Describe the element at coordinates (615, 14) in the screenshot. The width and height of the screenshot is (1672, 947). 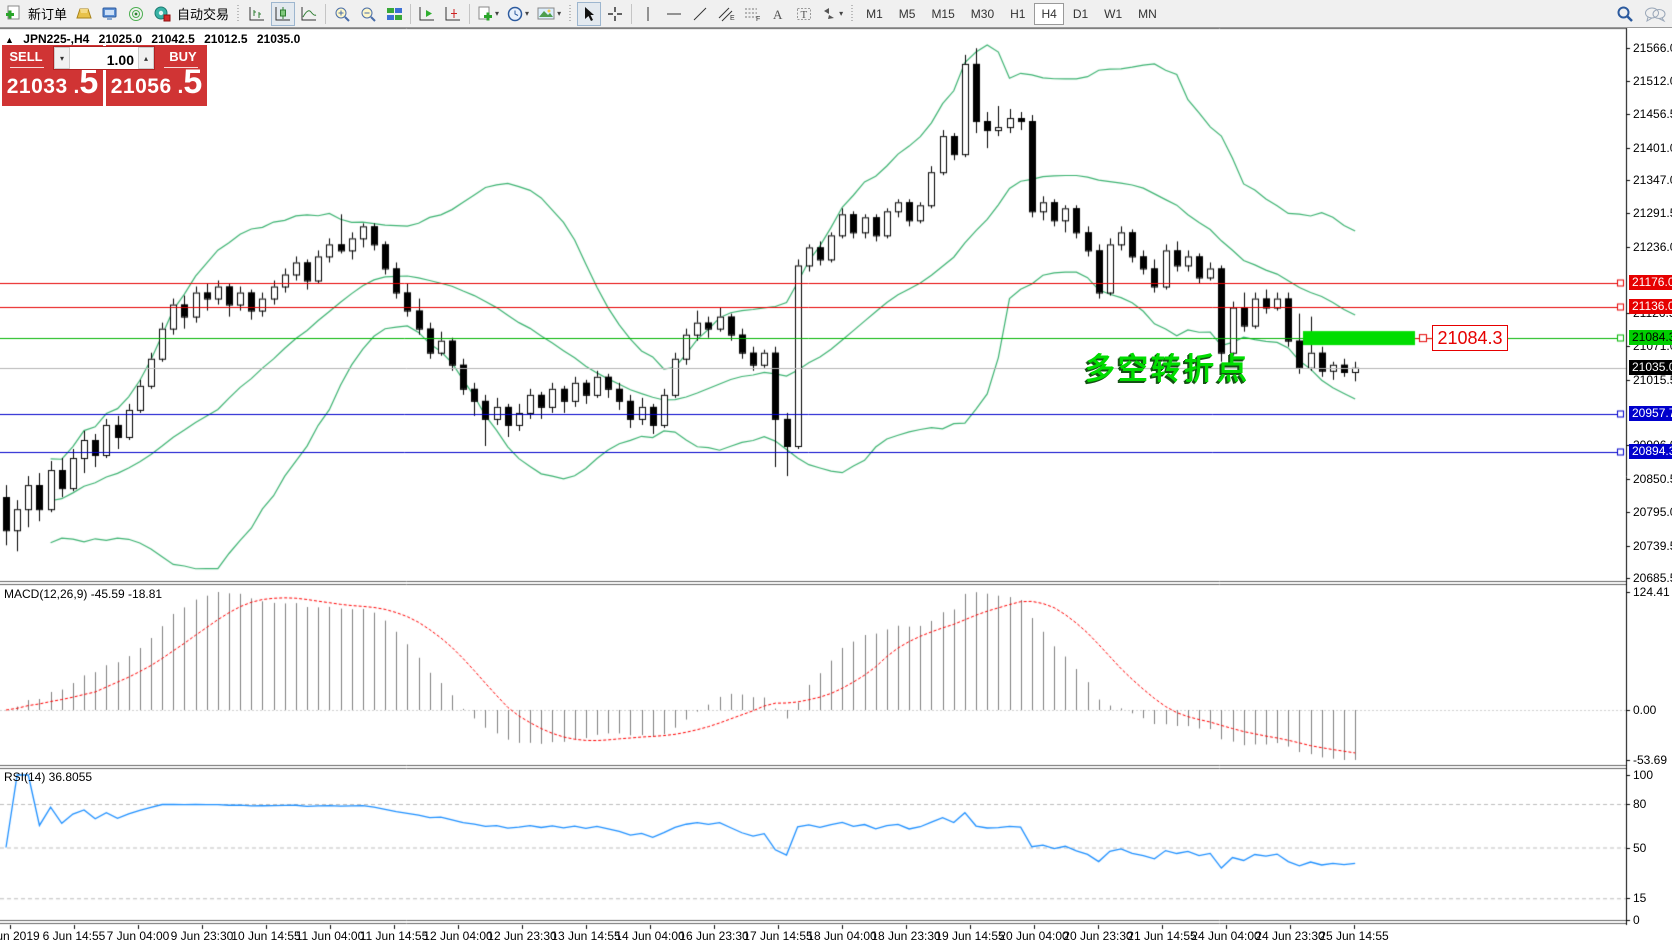
I see `crosshair-button` at that location.